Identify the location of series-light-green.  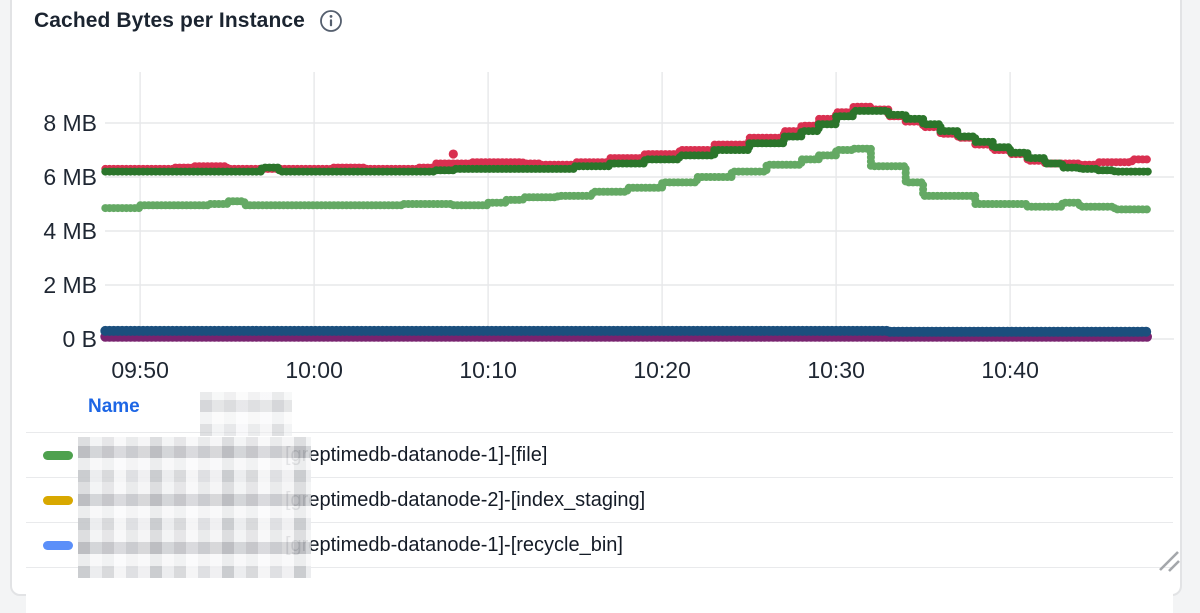
(627, 179).